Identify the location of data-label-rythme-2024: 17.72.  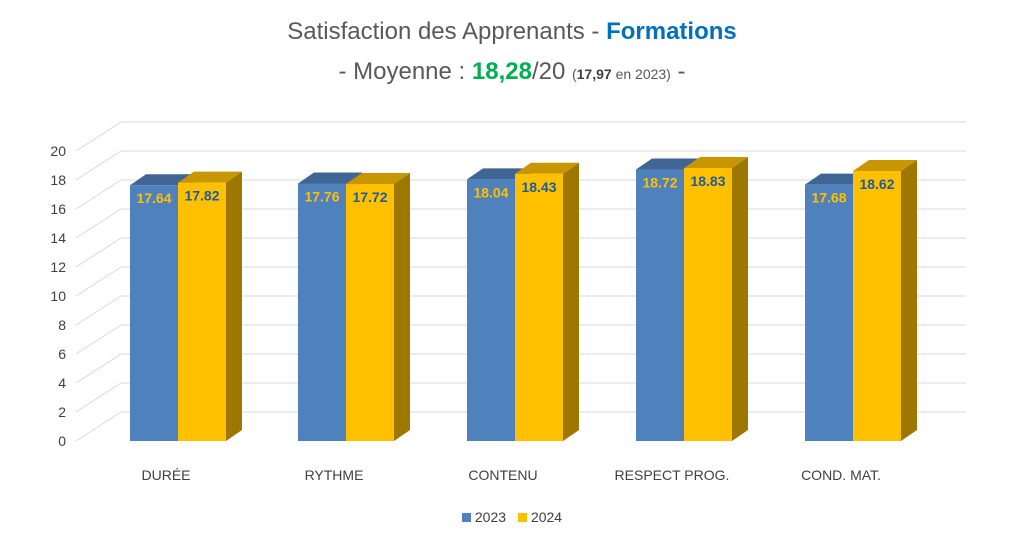
(369, 197).